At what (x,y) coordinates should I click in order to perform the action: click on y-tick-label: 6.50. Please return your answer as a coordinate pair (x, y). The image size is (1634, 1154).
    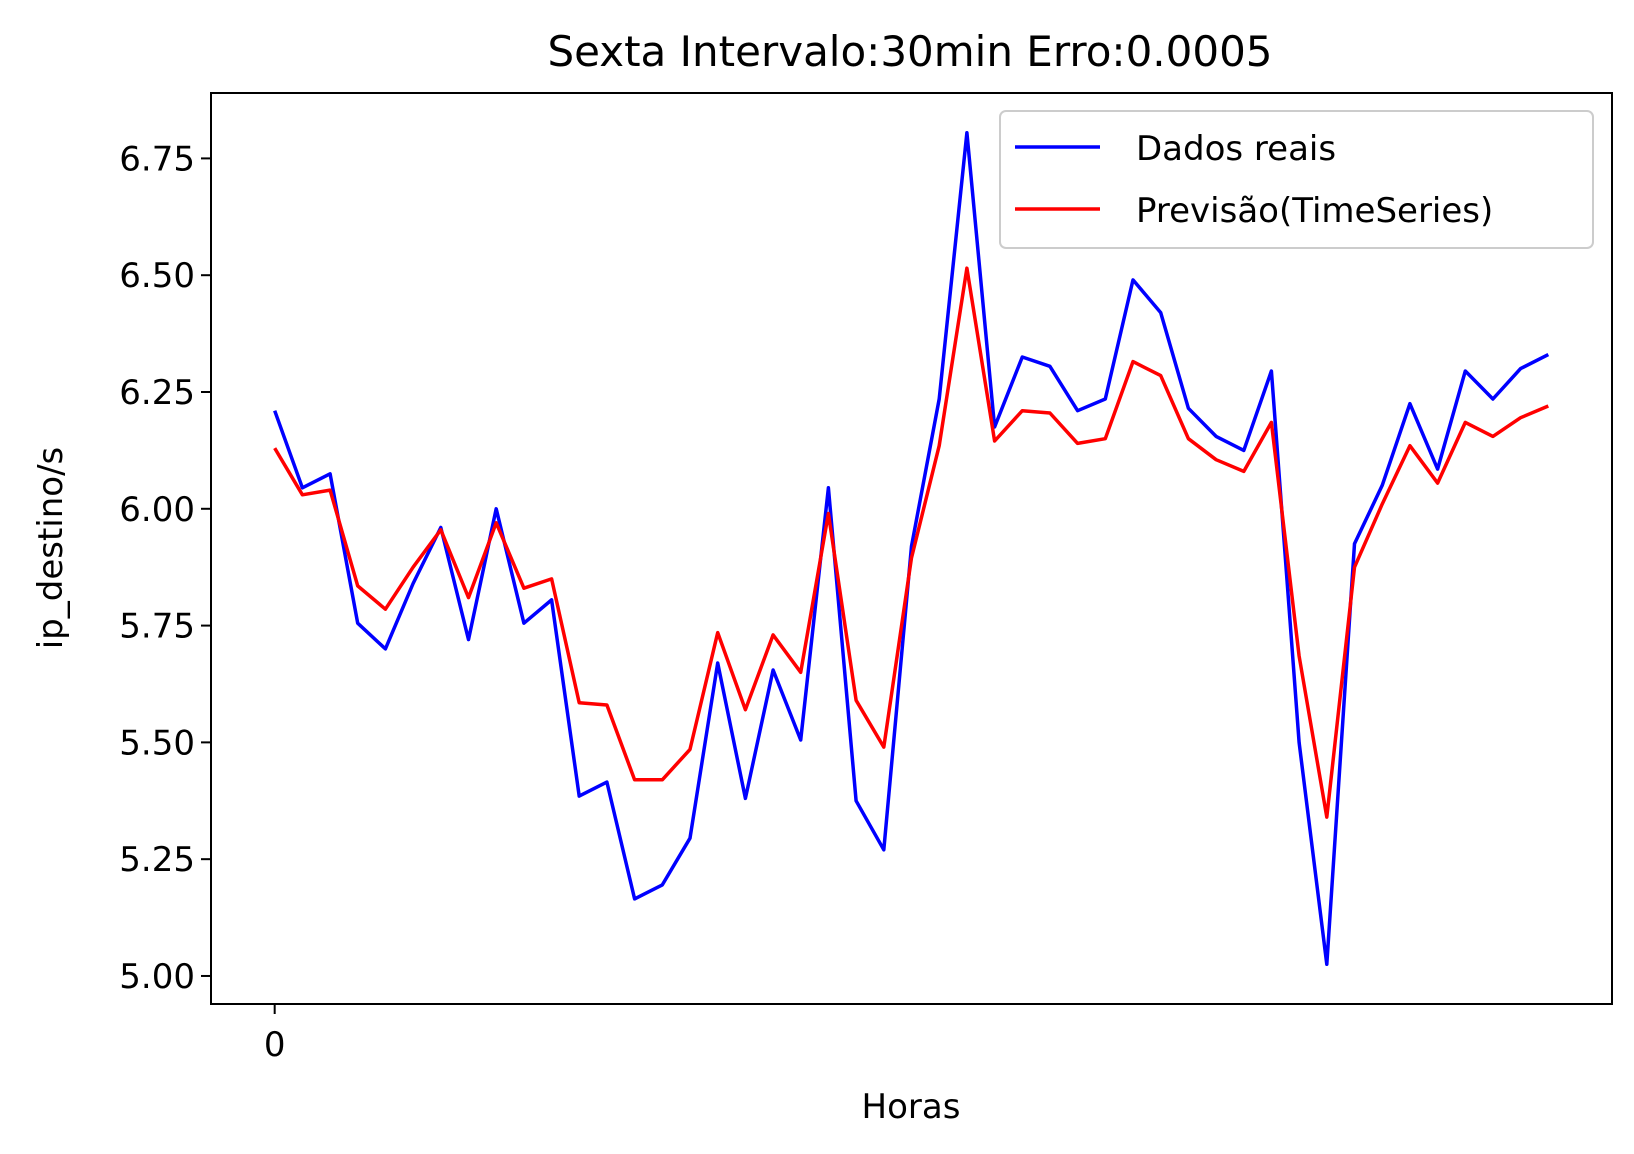
    Looking at the image, I should click on (157, 276).